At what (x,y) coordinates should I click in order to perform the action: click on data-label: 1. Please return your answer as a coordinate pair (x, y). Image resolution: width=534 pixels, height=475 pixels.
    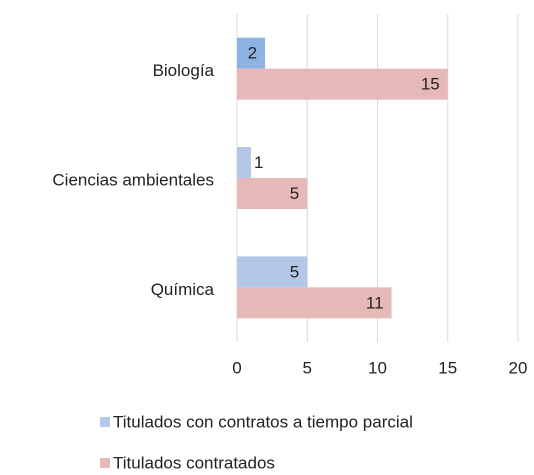
    Looking at the image, I should click on (258, 162).